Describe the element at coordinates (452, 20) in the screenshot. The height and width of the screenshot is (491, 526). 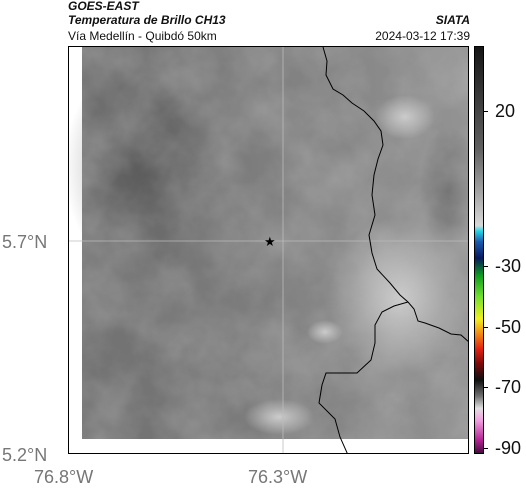
I see `organization-label: SIATA` at that location.